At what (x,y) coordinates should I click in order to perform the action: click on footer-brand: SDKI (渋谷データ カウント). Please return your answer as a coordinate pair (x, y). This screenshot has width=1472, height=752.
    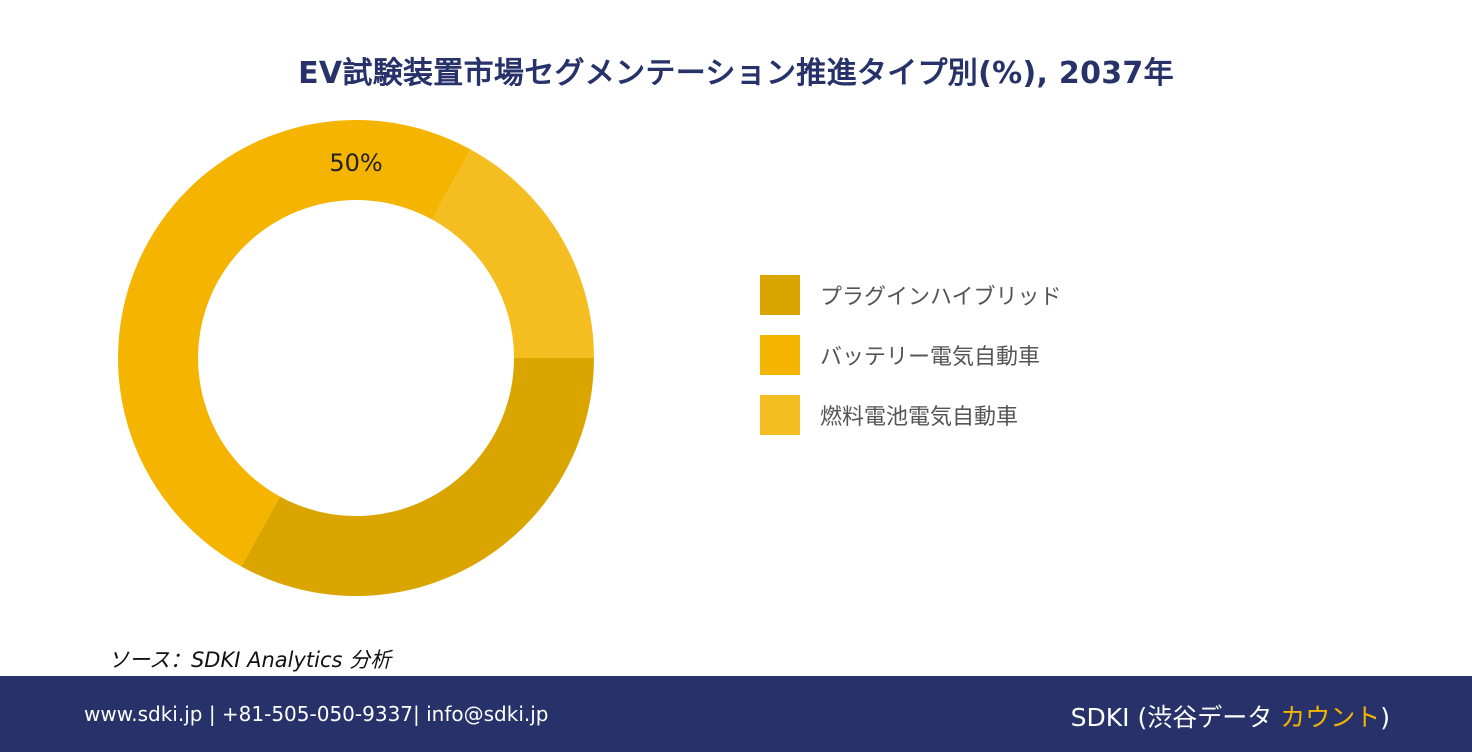
    Looking at the image, I should click on (1230, 716).